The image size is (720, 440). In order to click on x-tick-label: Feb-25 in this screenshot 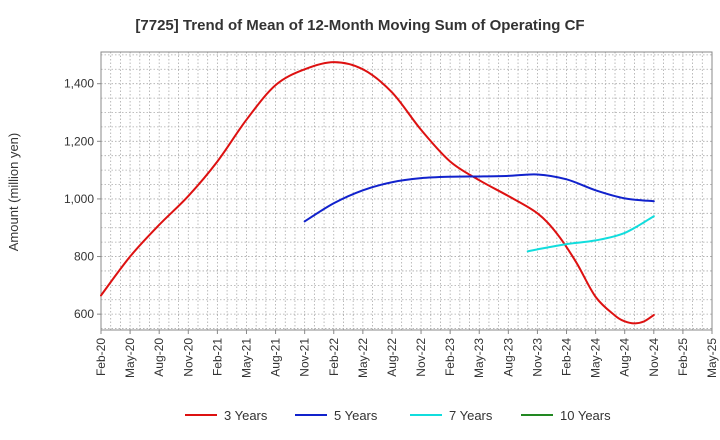, I will do `click(683, 357)`.